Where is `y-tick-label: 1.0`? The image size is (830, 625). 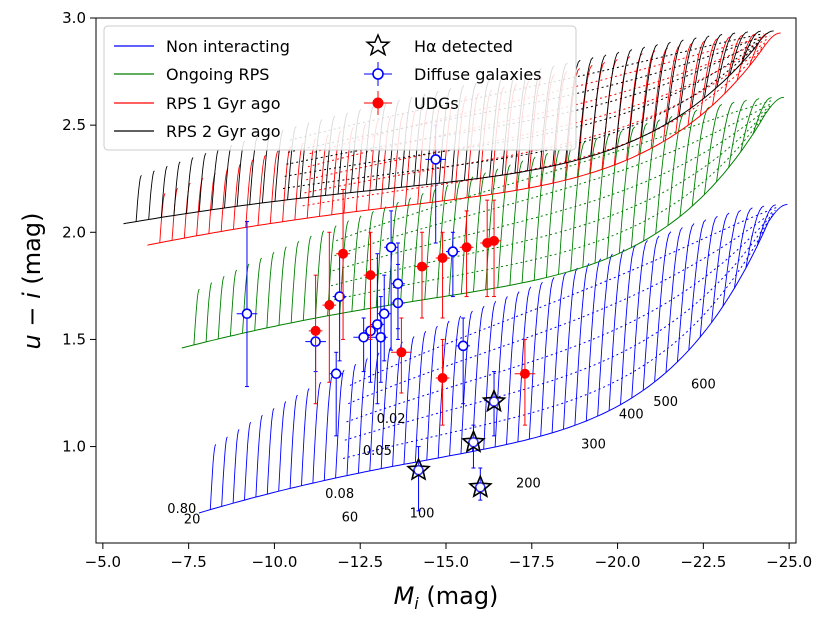 y-tick-label: 1.0 is located at coordinates (74, 447).